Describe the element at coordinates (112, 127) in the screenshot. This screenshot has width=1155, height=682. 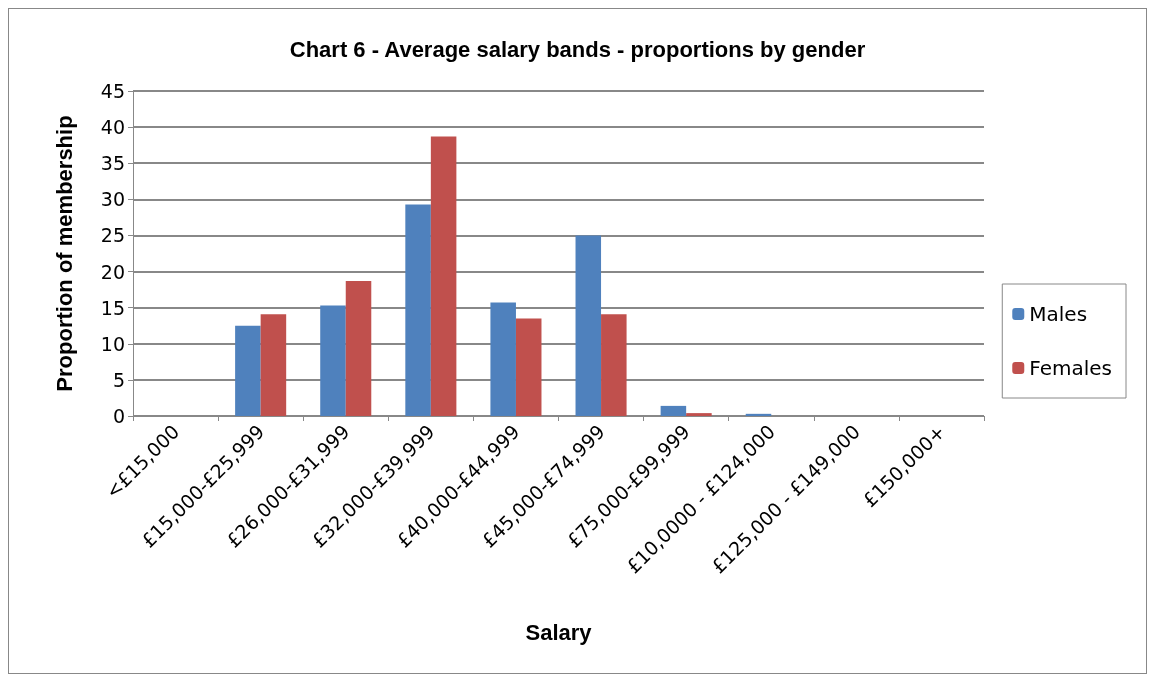
I see `y-tick-label: 40` at that location.